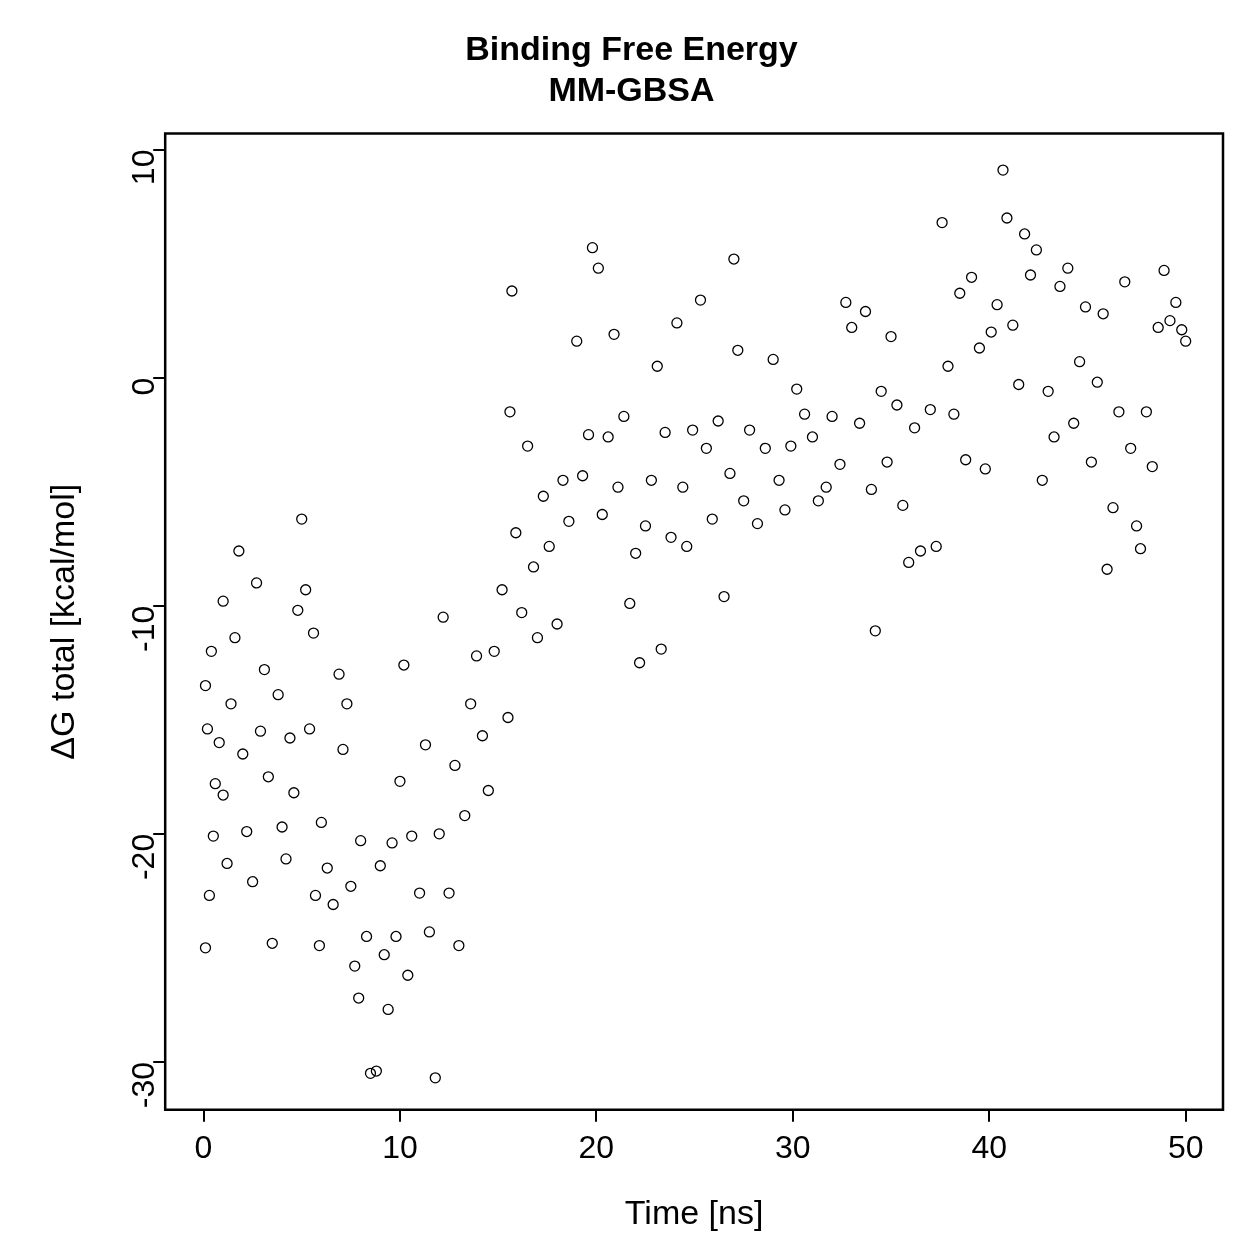 This screenshot has height=1259, width=1259. I want to click on y-tick-label: 0, so click(143, 386).